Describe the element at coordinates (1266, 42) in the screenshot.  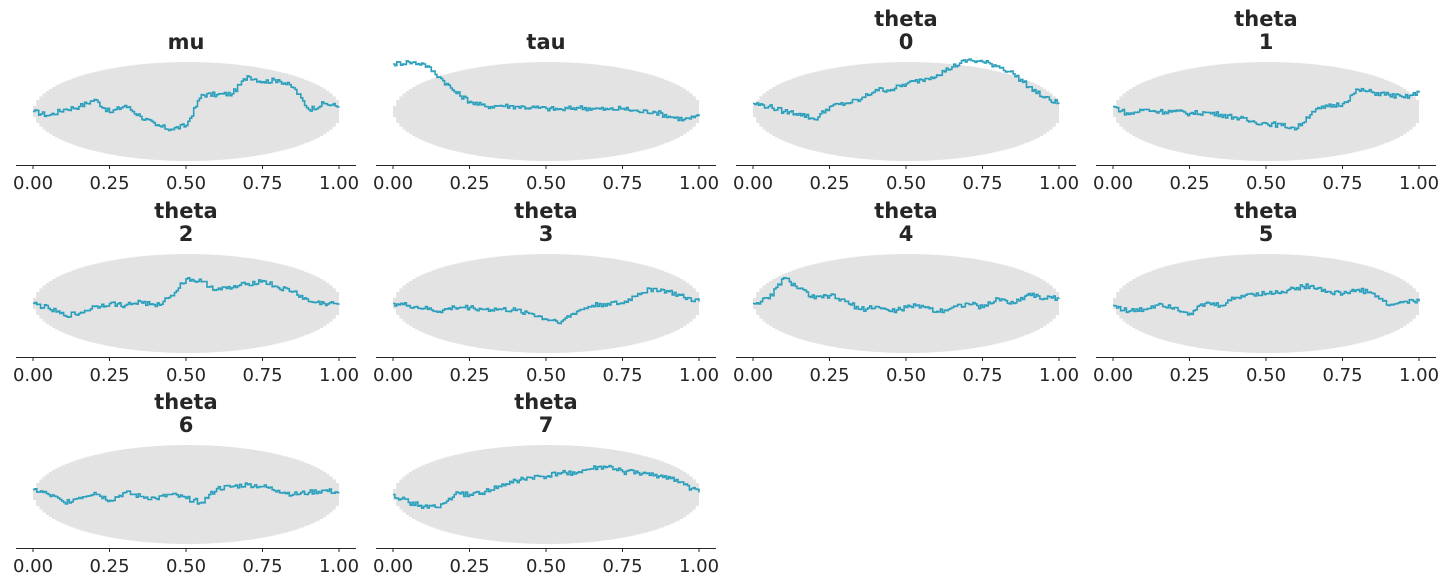
I see `panel-title: 1` at that location.